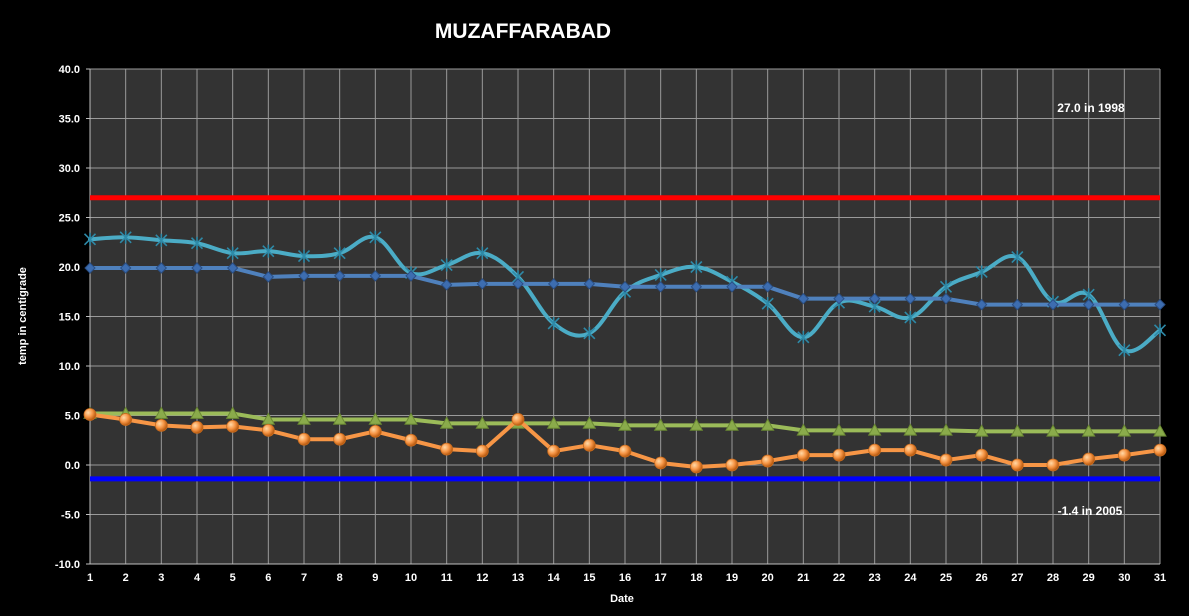 This screenshot has height=616, width=1189. What do you see at coordinates (69, 367) in the screenshot?
I see `y-tick-label: 10.0` at bounding box center [69, 367].